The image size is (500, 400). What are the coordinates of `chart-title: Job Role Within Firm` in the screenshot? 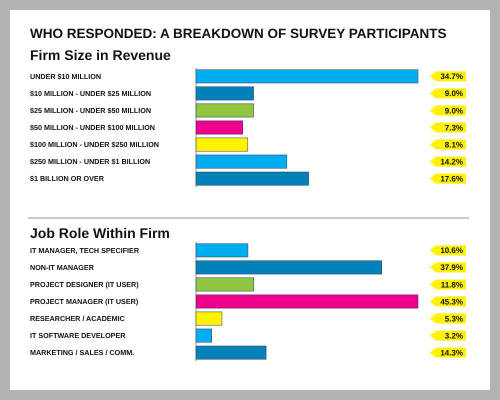 It's located at (100, 233).